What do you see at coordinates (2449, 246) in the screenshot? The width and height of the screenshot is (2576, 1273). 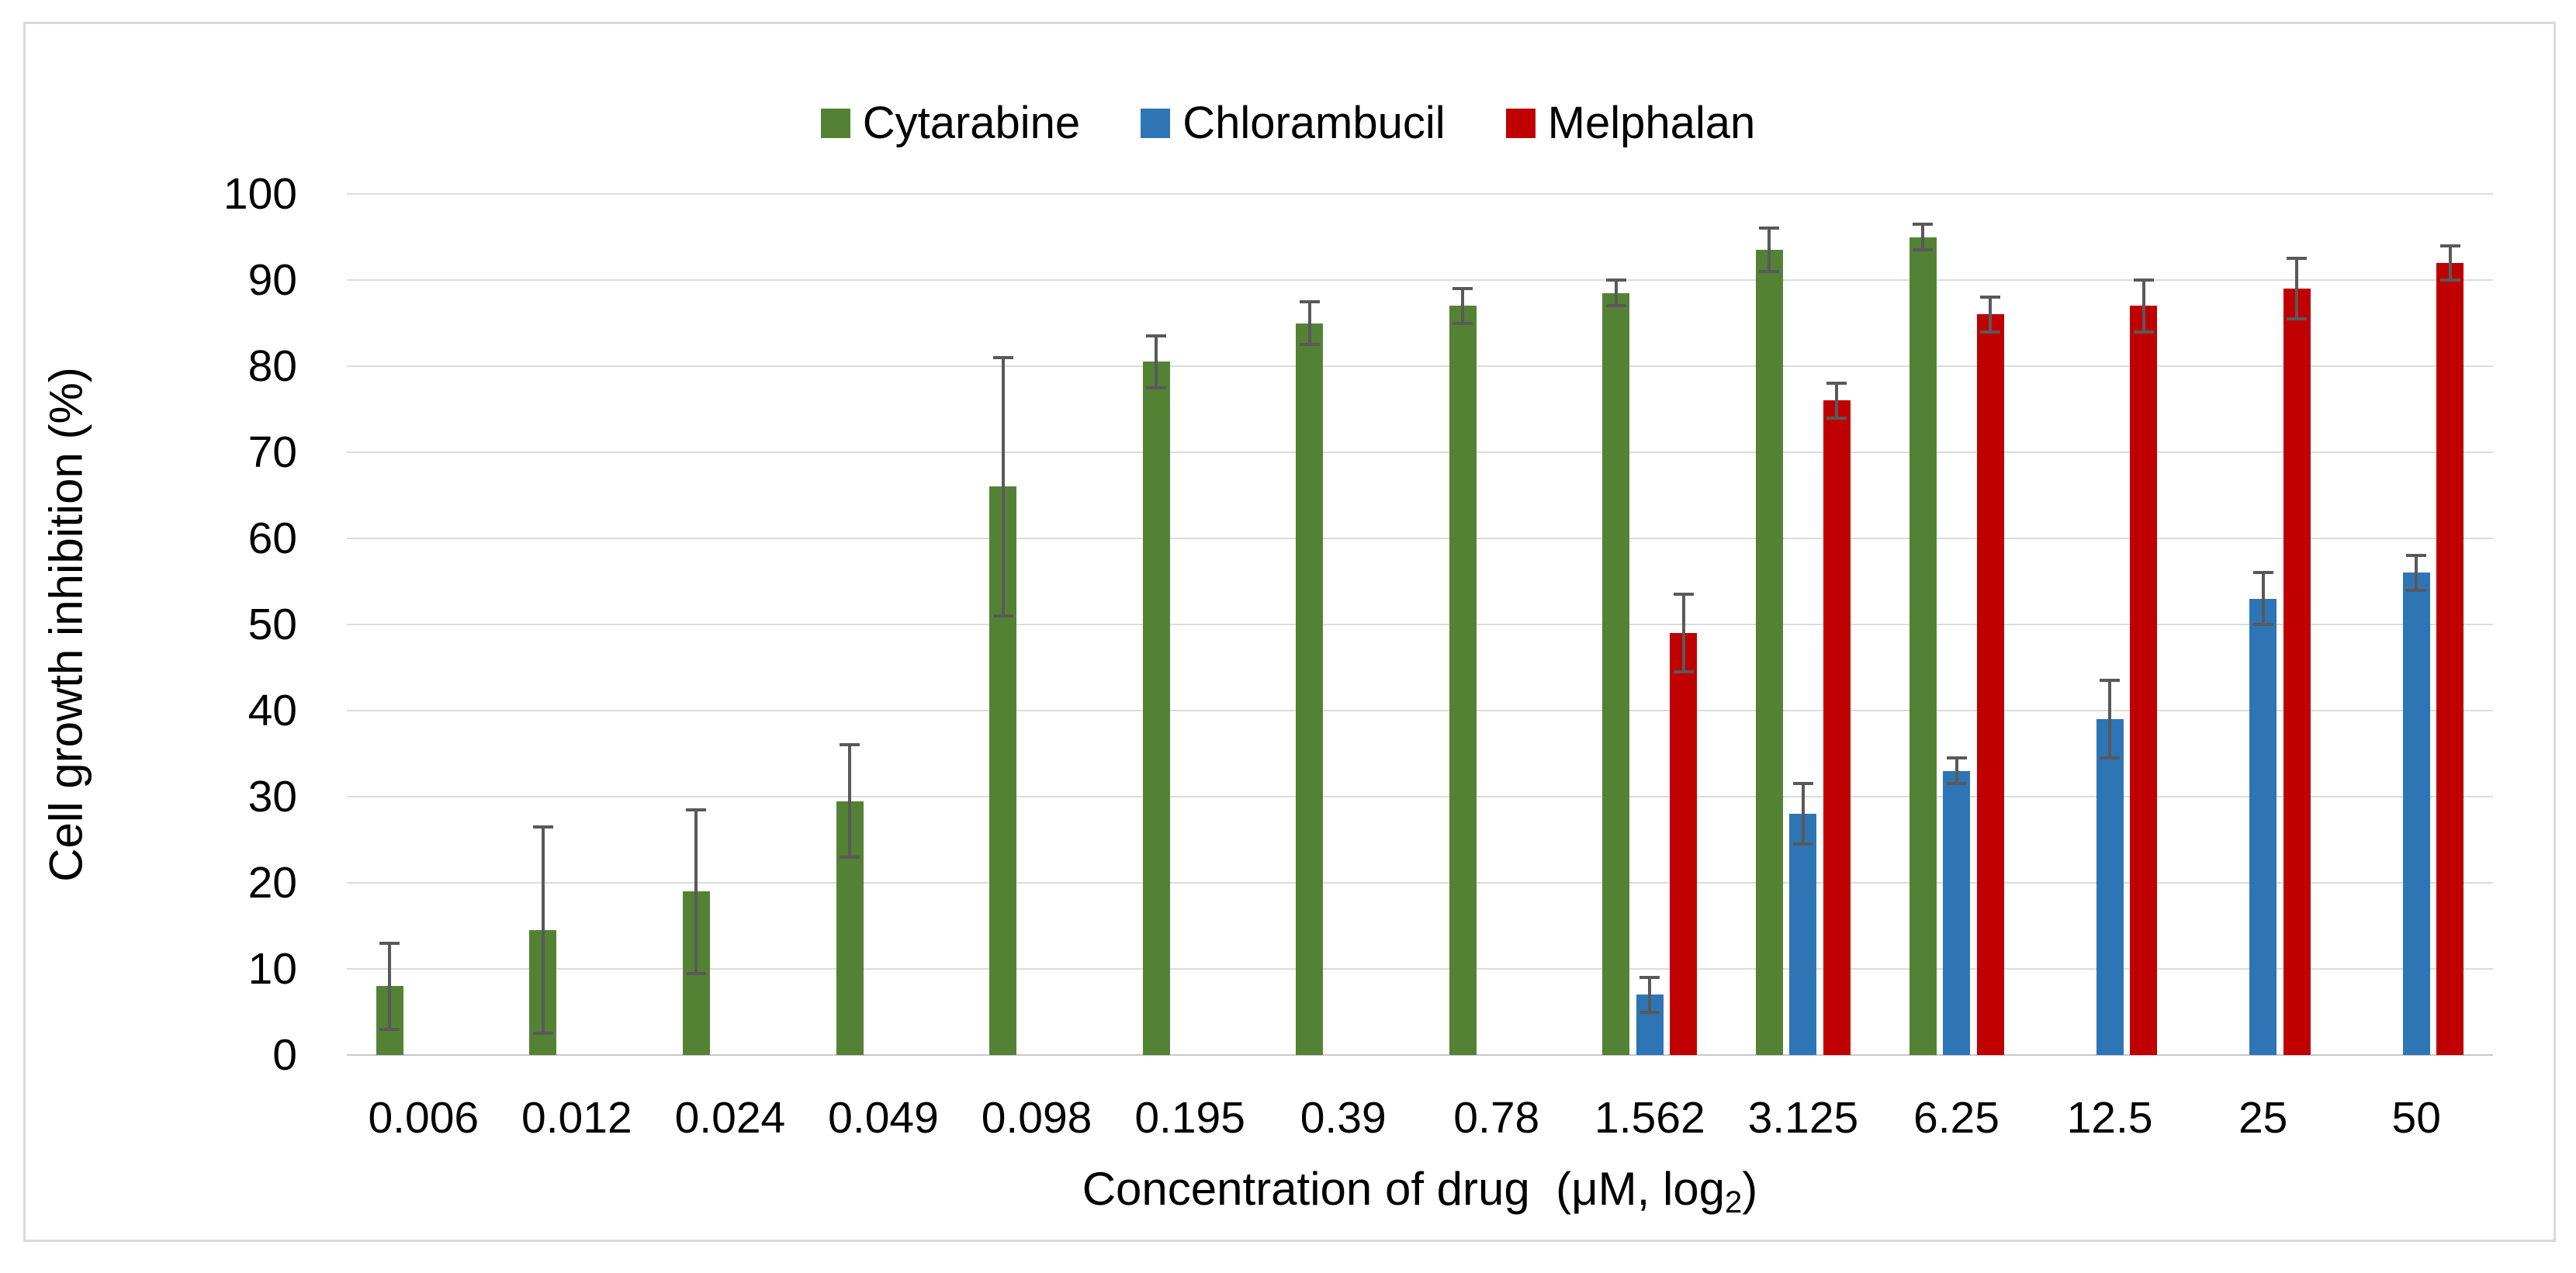 I see `errorbar-melphalan-50-cap-top` at bounding box center [2449, 246].